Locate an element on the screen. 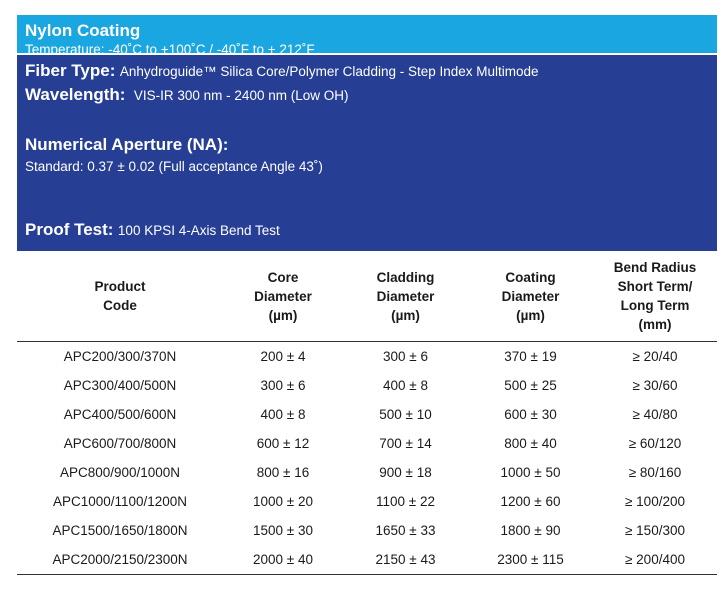 The image size is (725, 590). cell-bend-radius: ≥ 40/80 is located at coordinates (655, 414).